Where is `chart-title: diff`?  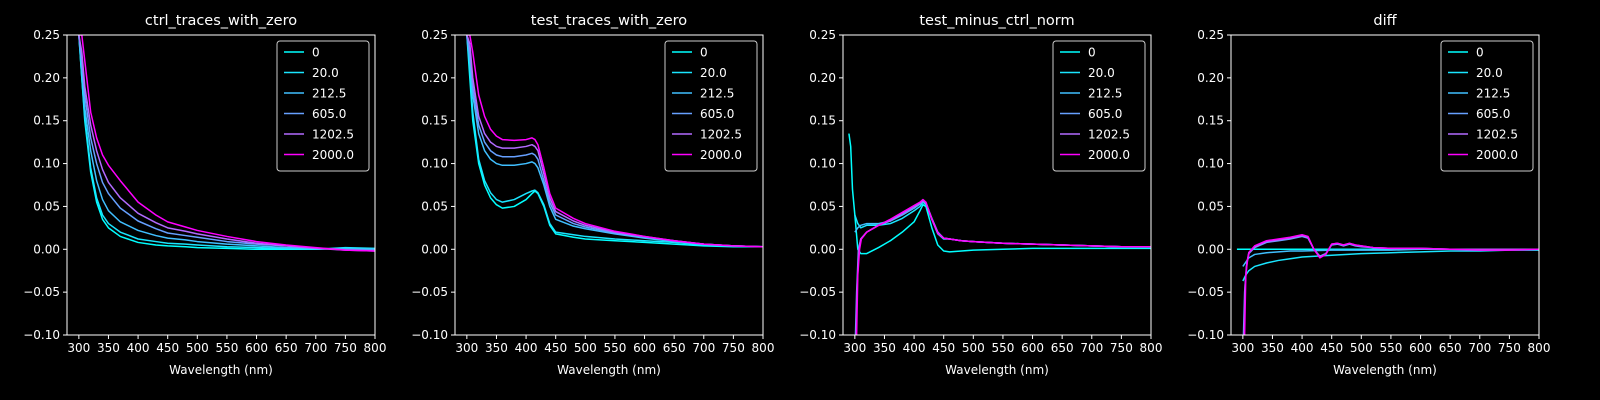
chart-title: diff is located at coordinates (1385, 21).